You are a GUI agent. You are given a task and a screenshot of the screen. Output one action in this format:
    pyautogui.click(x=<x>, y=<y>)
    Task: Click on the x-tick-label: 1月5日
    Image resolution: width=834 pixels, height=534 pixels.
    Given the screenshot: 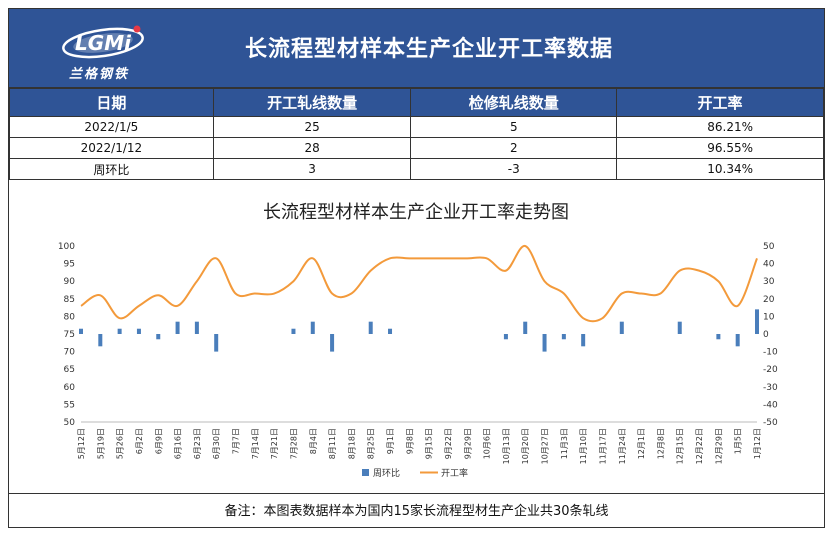 What is the action you would take?
    pyautogui.click(x=738, y=441)
    